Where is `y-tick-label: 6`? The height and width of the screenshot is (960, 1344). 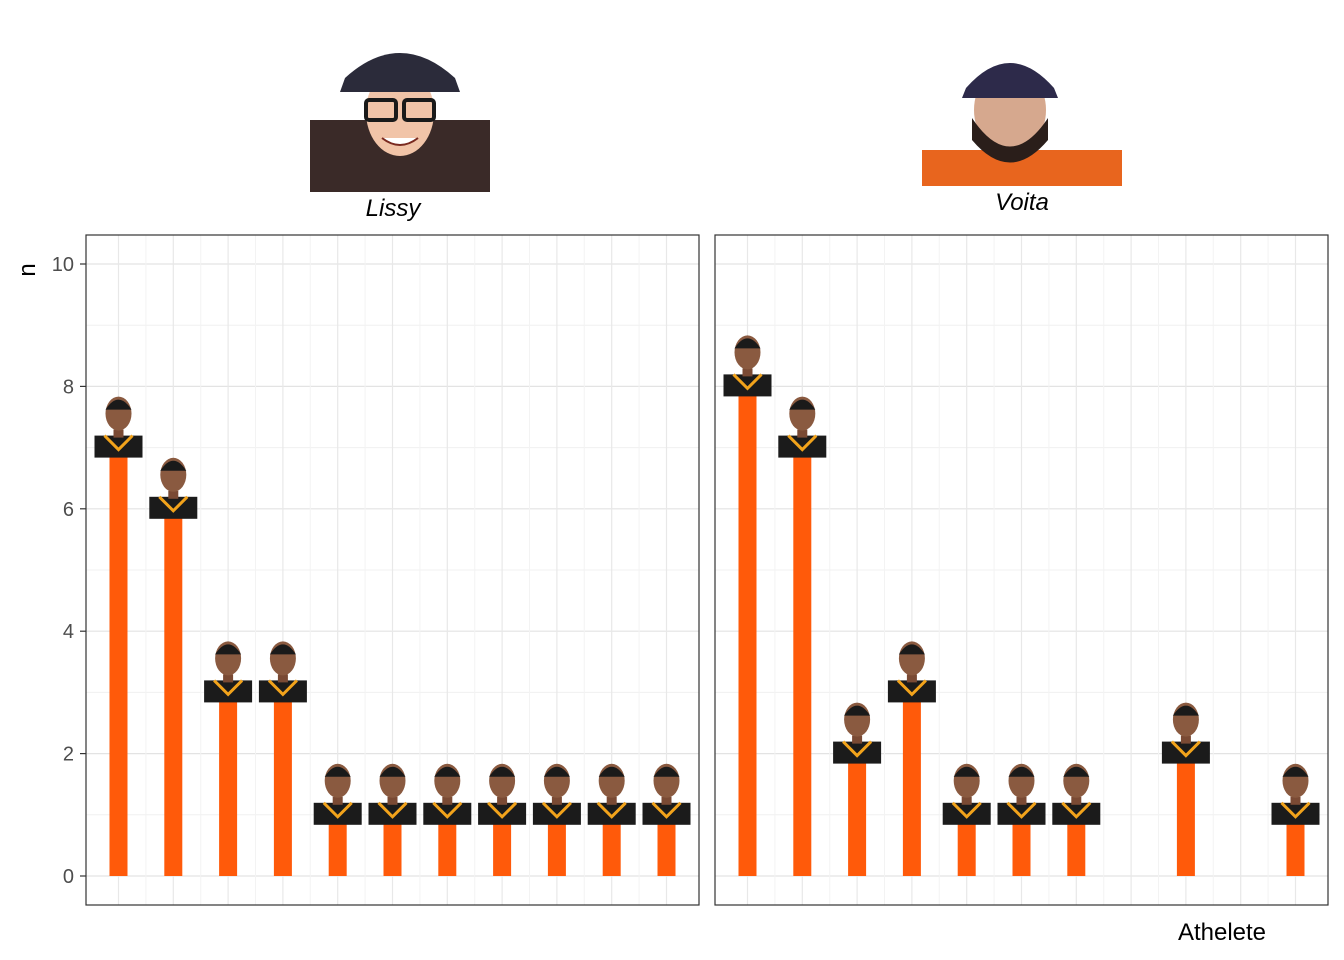 y-tick-label: 6 is located at coordinates (68, 510).